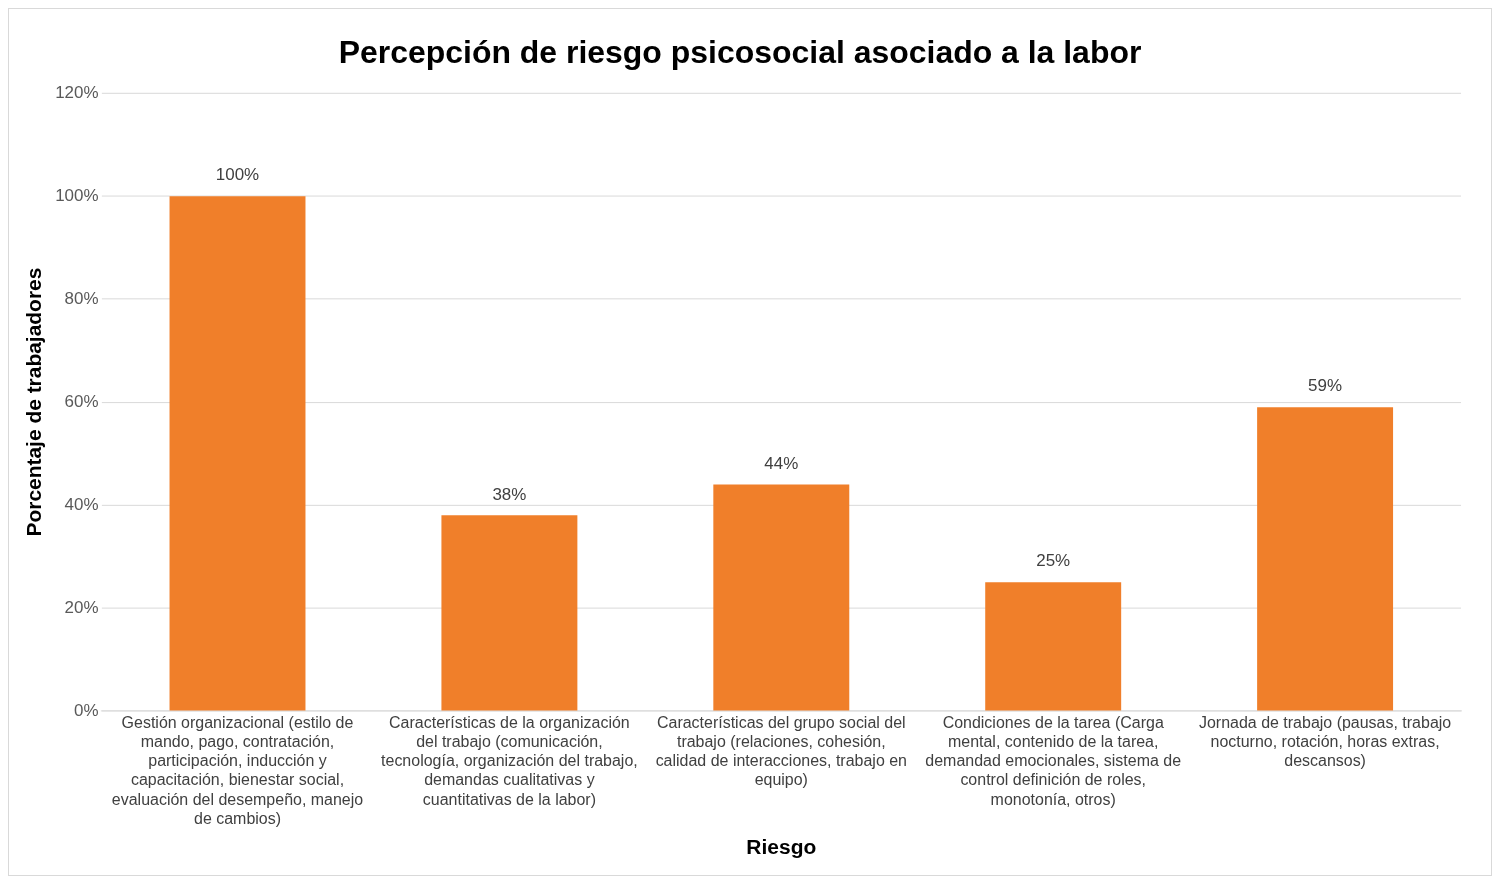 The image size is (1502, 886). I want to click on chart-title: Percepción de riesgo psicosocial asociado a la labor, so click(740, 51).